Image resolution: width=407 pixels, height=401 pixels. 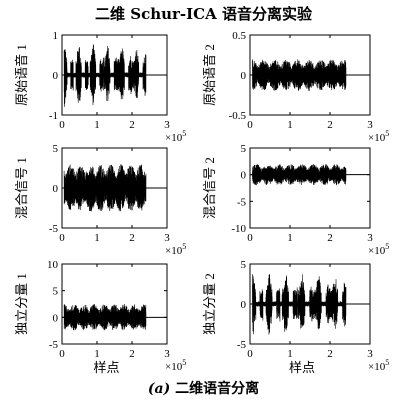 What do you see at coordinates (370, 354) in the screenshot?
I see `plot-6-xtick-label-4: 3` at bounding box center [370, 354].